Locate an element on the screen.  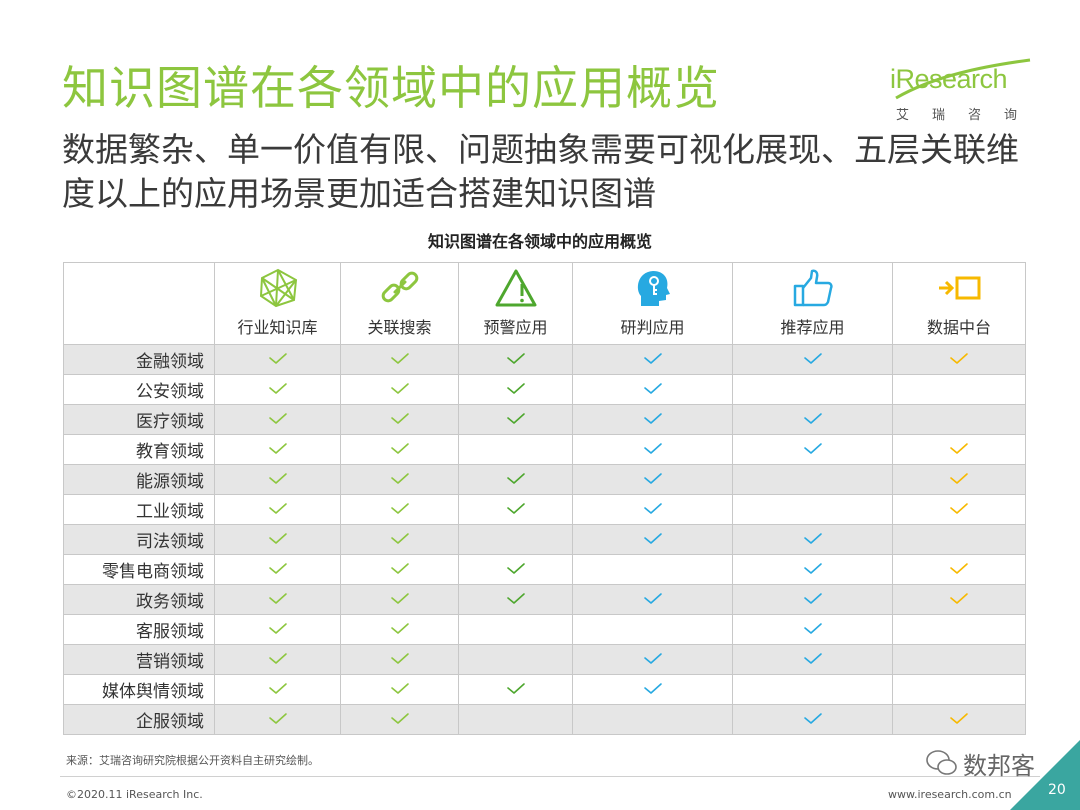
table-row: 客服领域 is located at coordinates (544, 629).